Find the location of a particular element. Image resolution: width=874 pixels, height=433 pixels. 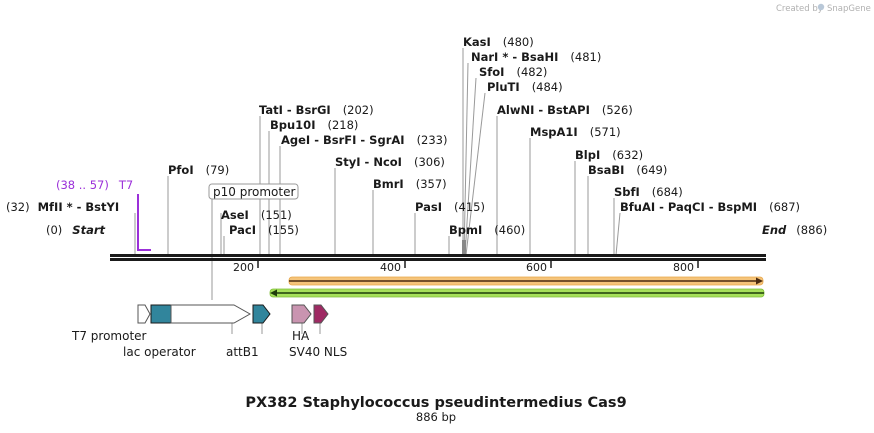

sequence-end: End (886) is located at coordinates (794, 230).